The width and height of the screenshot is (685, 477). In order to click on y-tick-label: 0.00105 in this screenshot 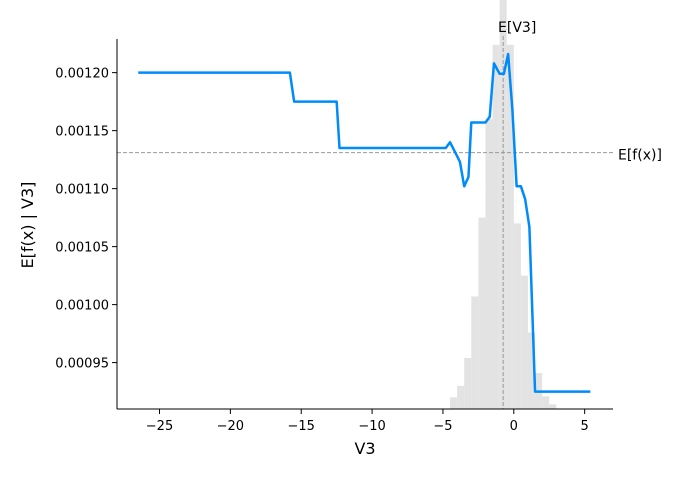, I will do `click(82, 248)`.